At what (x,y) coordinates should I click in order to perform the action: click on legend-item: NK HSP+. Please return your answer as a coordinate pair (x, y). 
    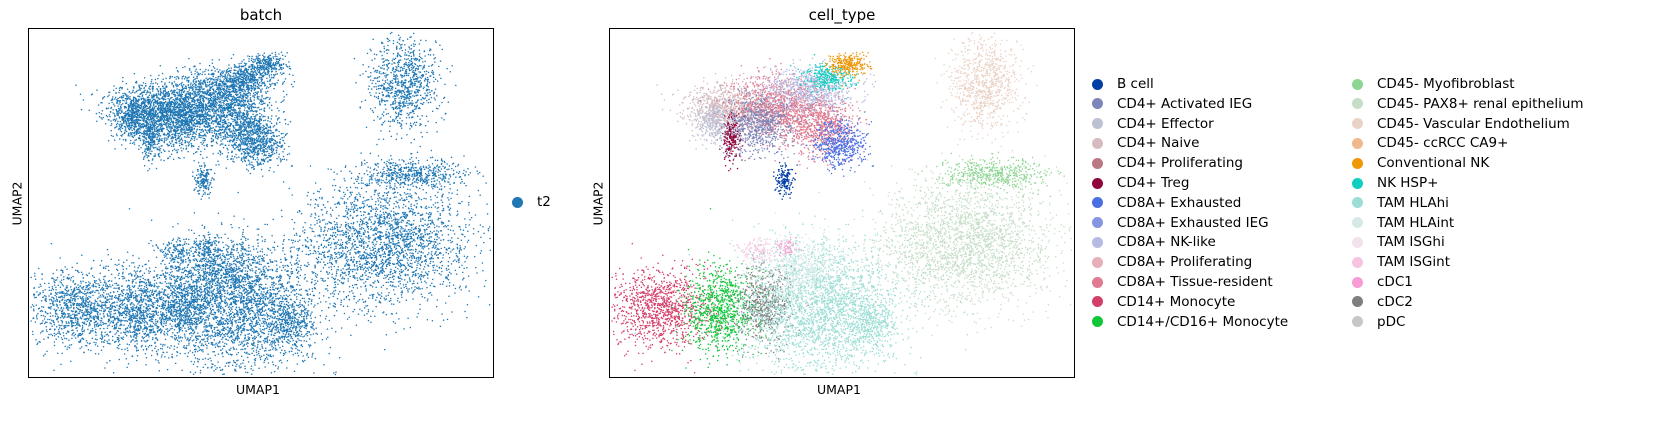
    Looking at the image, I should click on (1395, 183).